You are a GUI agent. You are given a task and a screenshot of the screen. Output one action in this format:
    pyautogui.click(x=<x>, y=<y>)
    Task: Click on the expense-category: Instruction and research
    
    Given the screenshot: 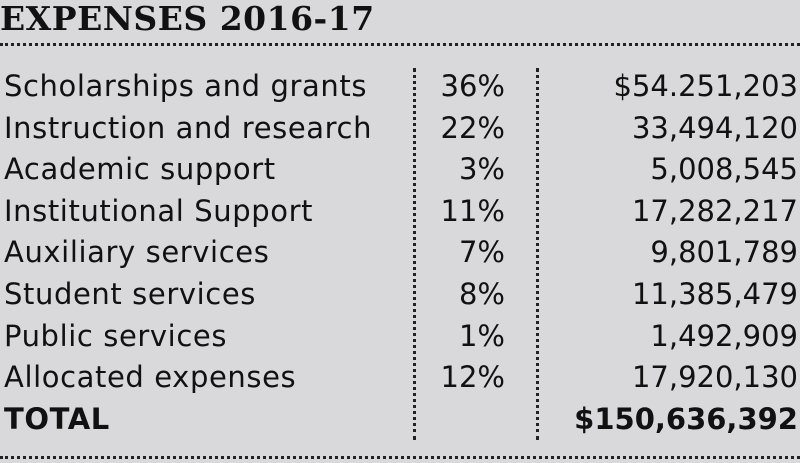 What is the action you would take?
    pyautogui.click(x=188, y=127)
    